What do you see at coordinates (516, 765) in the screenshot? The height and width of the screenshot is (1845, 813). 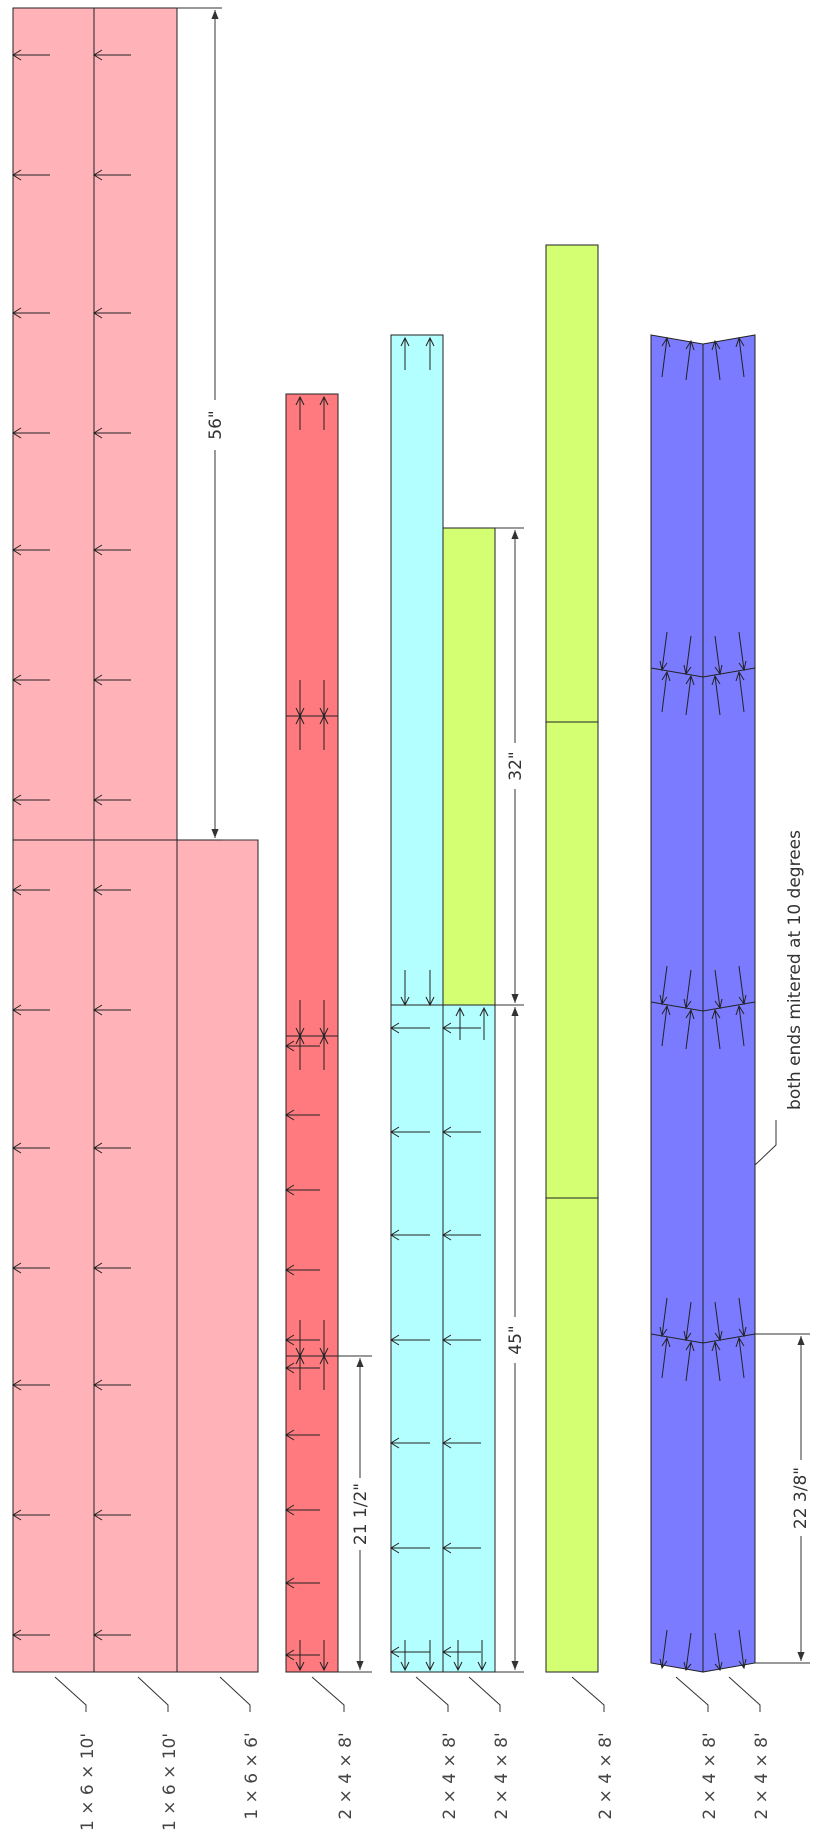 I see `dimension-32-label: 32"` at bounding box center [516, 765].